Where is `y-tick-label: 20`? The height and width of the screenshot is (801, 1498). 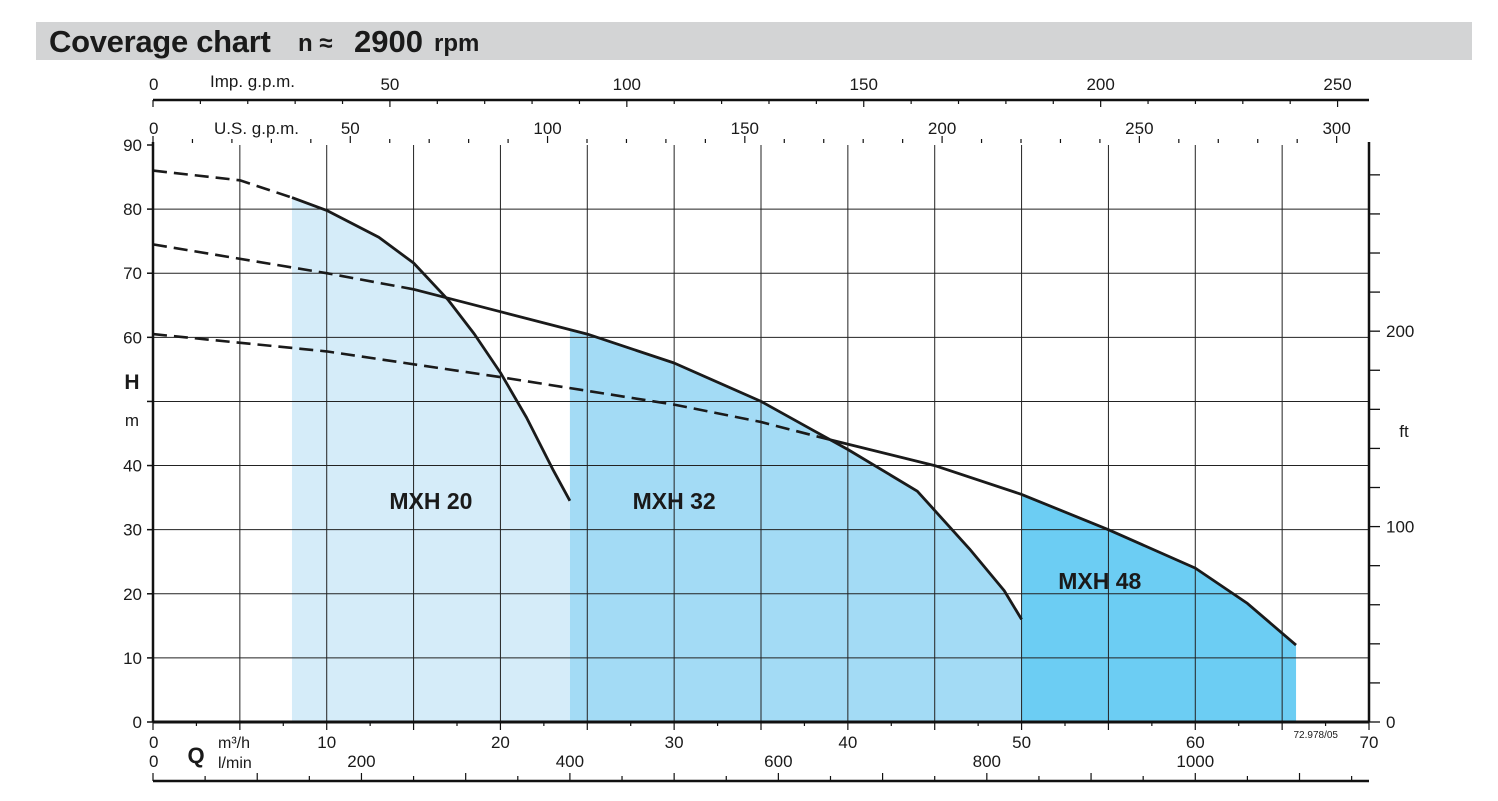 y-tick-label: 20 is located at coordinates (132, 594).